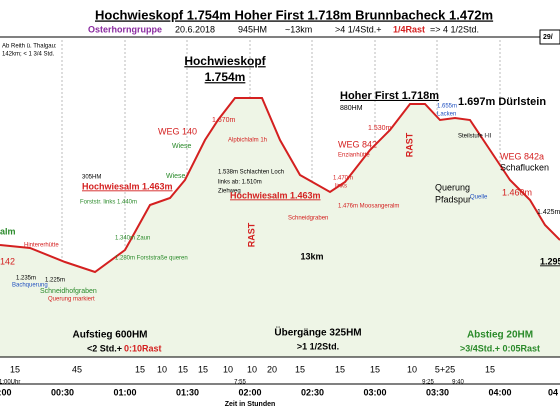  I want to click on label: Enzianhütte, so click(354, 156).